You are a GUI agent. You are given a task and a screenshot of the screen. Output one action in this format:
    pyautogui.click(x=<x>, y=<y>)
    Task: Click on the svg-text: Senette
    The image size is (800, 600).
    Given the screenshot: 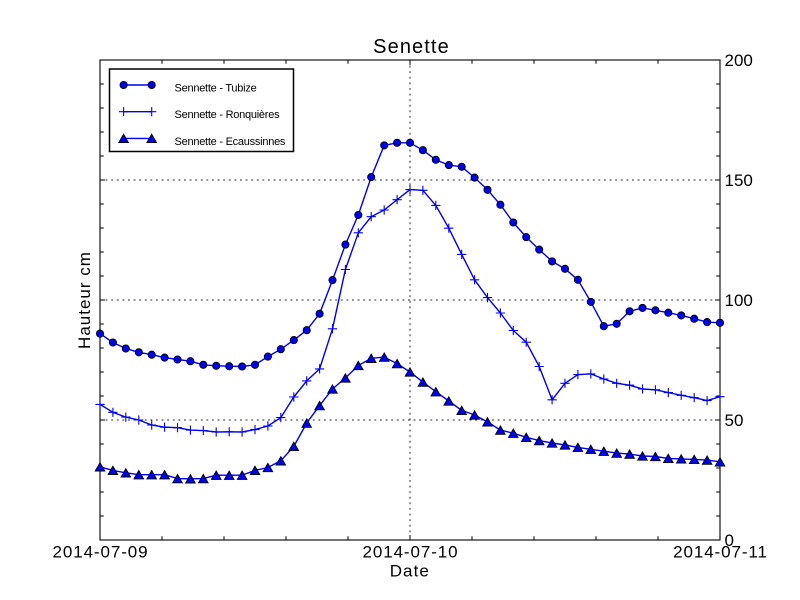 What is the action you would take?
    pyautogui.click(x=411, y=47)
    